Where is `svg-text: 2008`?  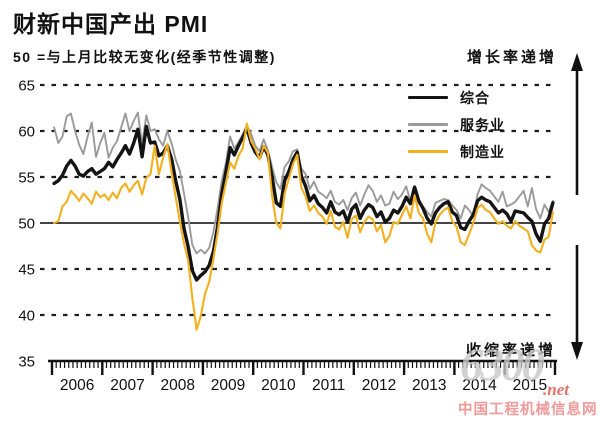
svg-text: 2008 is located at coordinates (178, 385).